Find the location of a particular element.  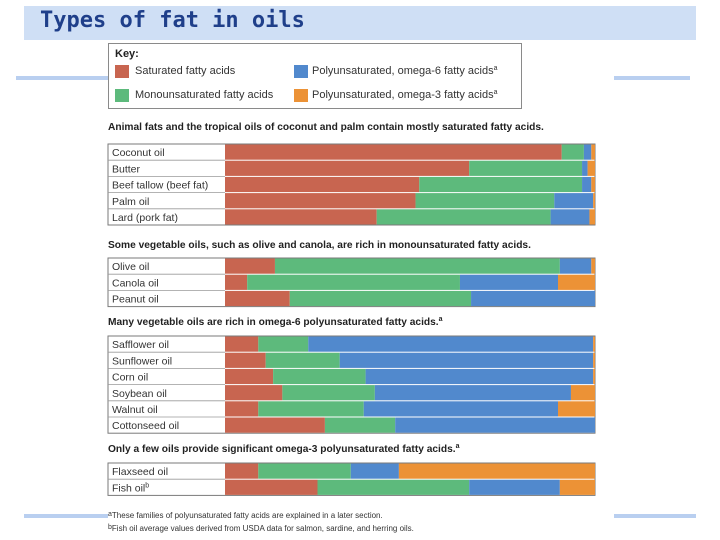

bar-walnut-oil-omega3 is located at coordinates (576, 409).